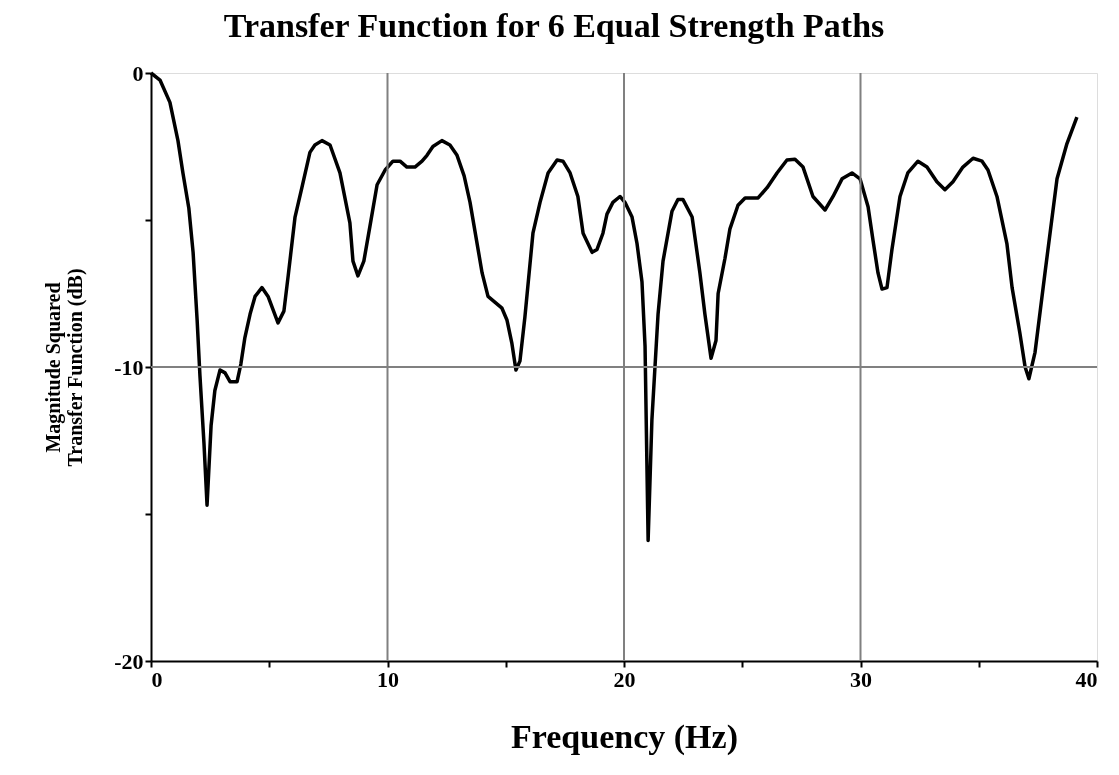  What do you see at coordinates (129, 367) in the screenshot?
I see `y-tick-label: -10` at bounding box center [129, 367].